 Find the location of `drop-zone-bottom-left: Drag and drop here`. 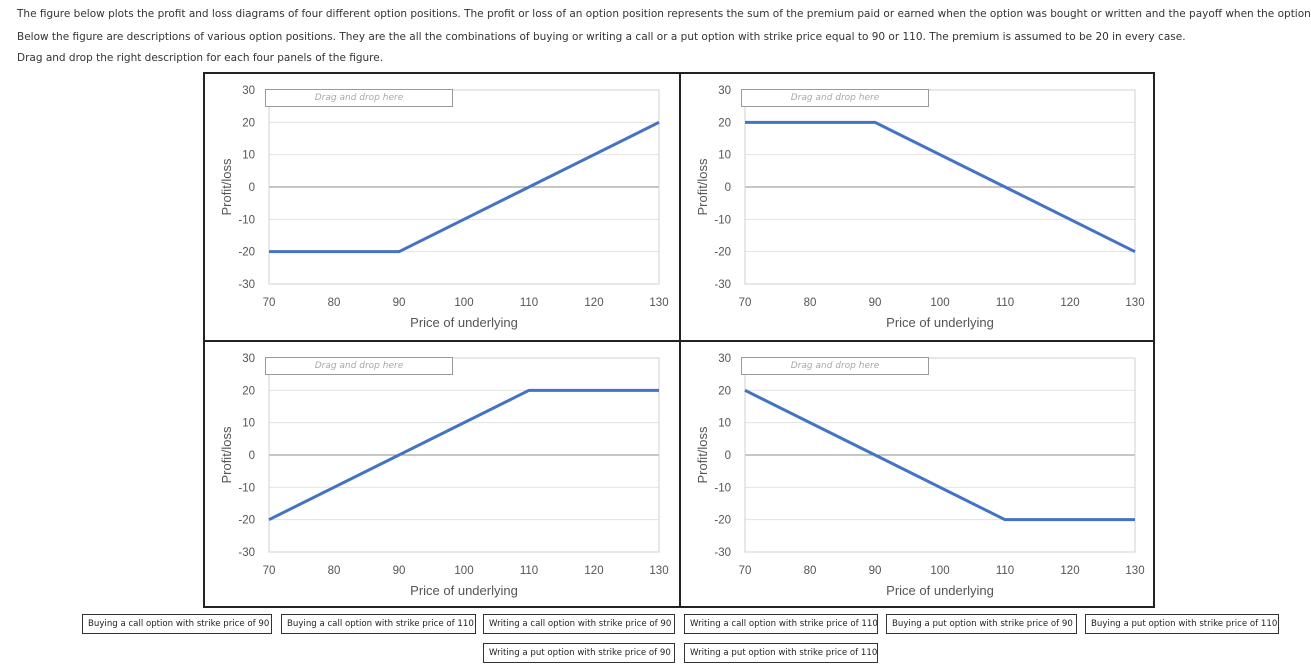

drop-zone-bottom-left: Drag and drop here is located at coordinates (359, 366).